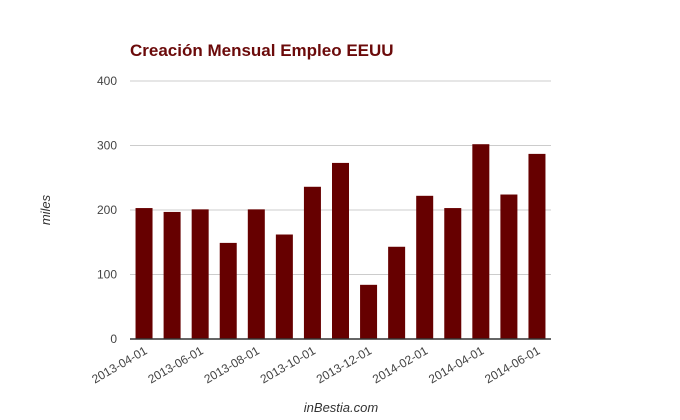 Image resolution: width=680 pixels, height=420 pixels. Describe the element at coordinates (119, 364) in the screenshot. I see `x-tick-label: 2013-04-01` at that location.